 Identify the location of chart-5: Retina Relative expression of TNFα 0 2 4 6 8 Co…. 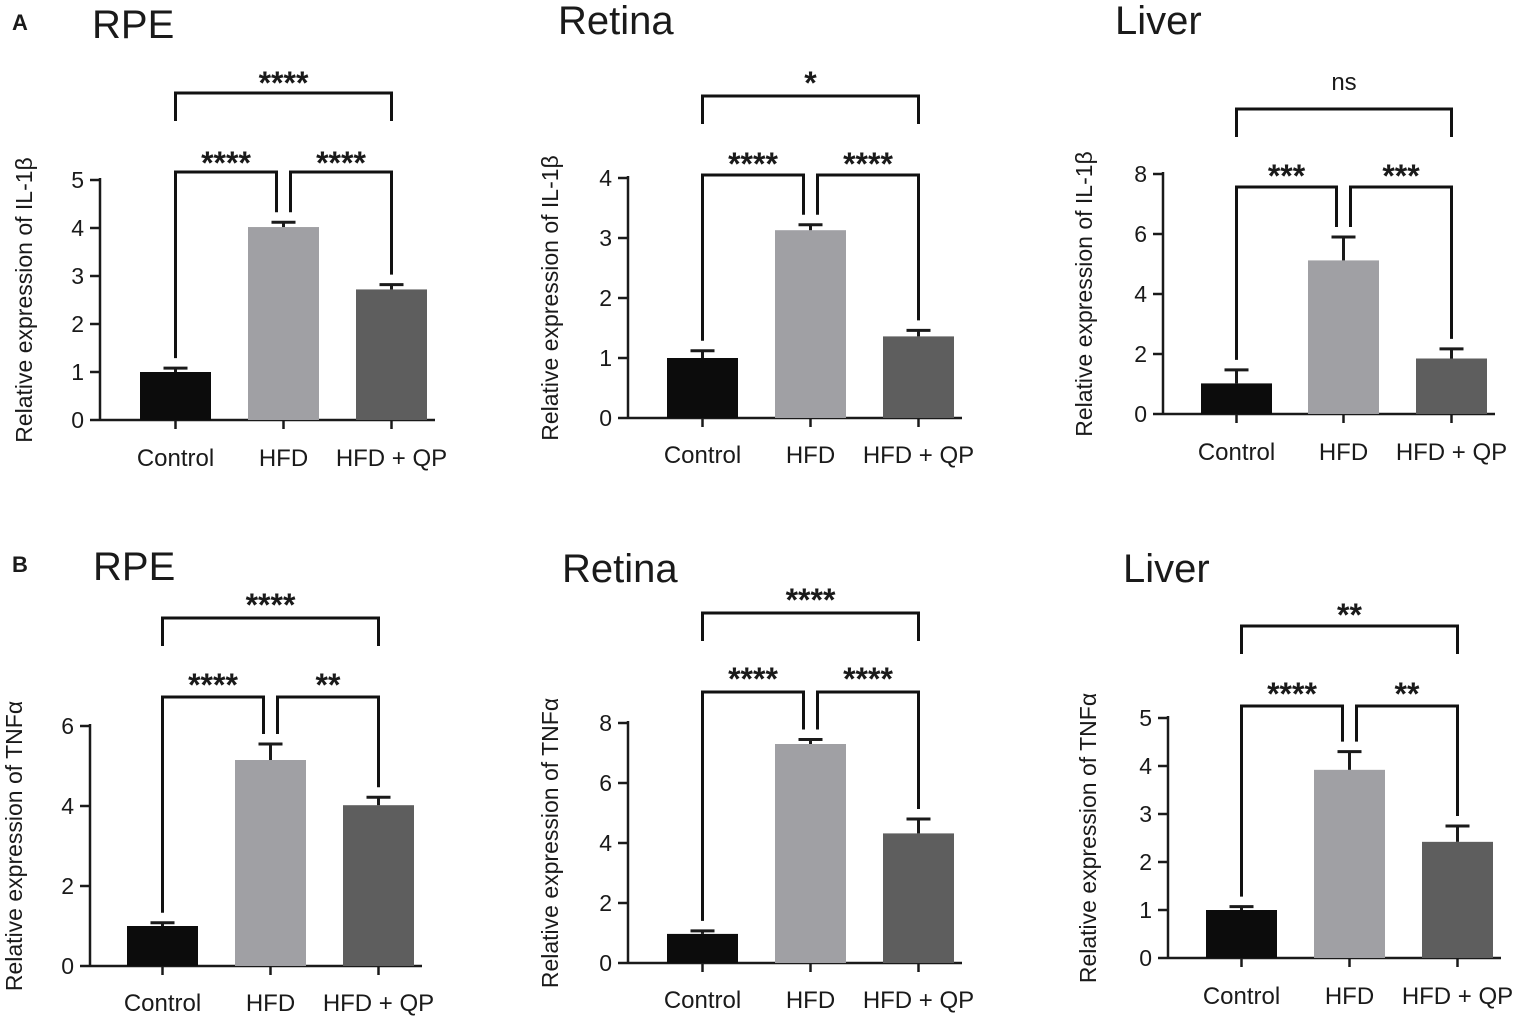
(755, 780).